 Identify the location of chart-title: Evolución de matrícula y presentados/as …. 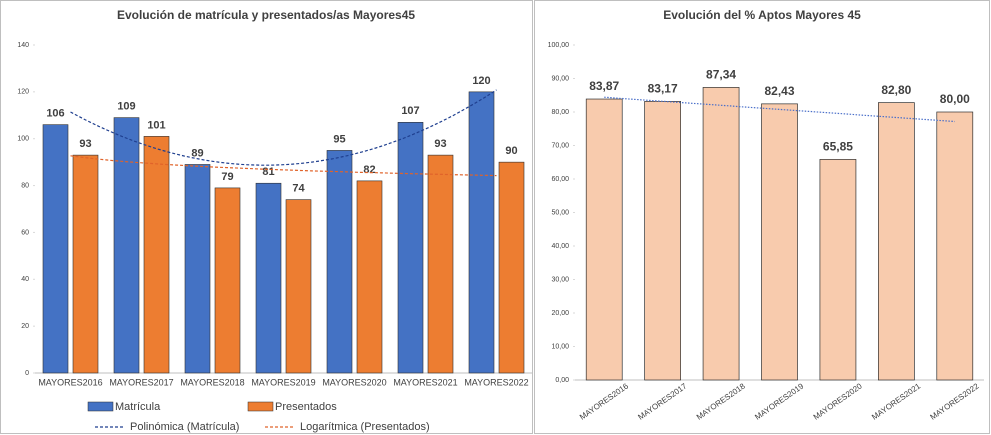
(266, 15).